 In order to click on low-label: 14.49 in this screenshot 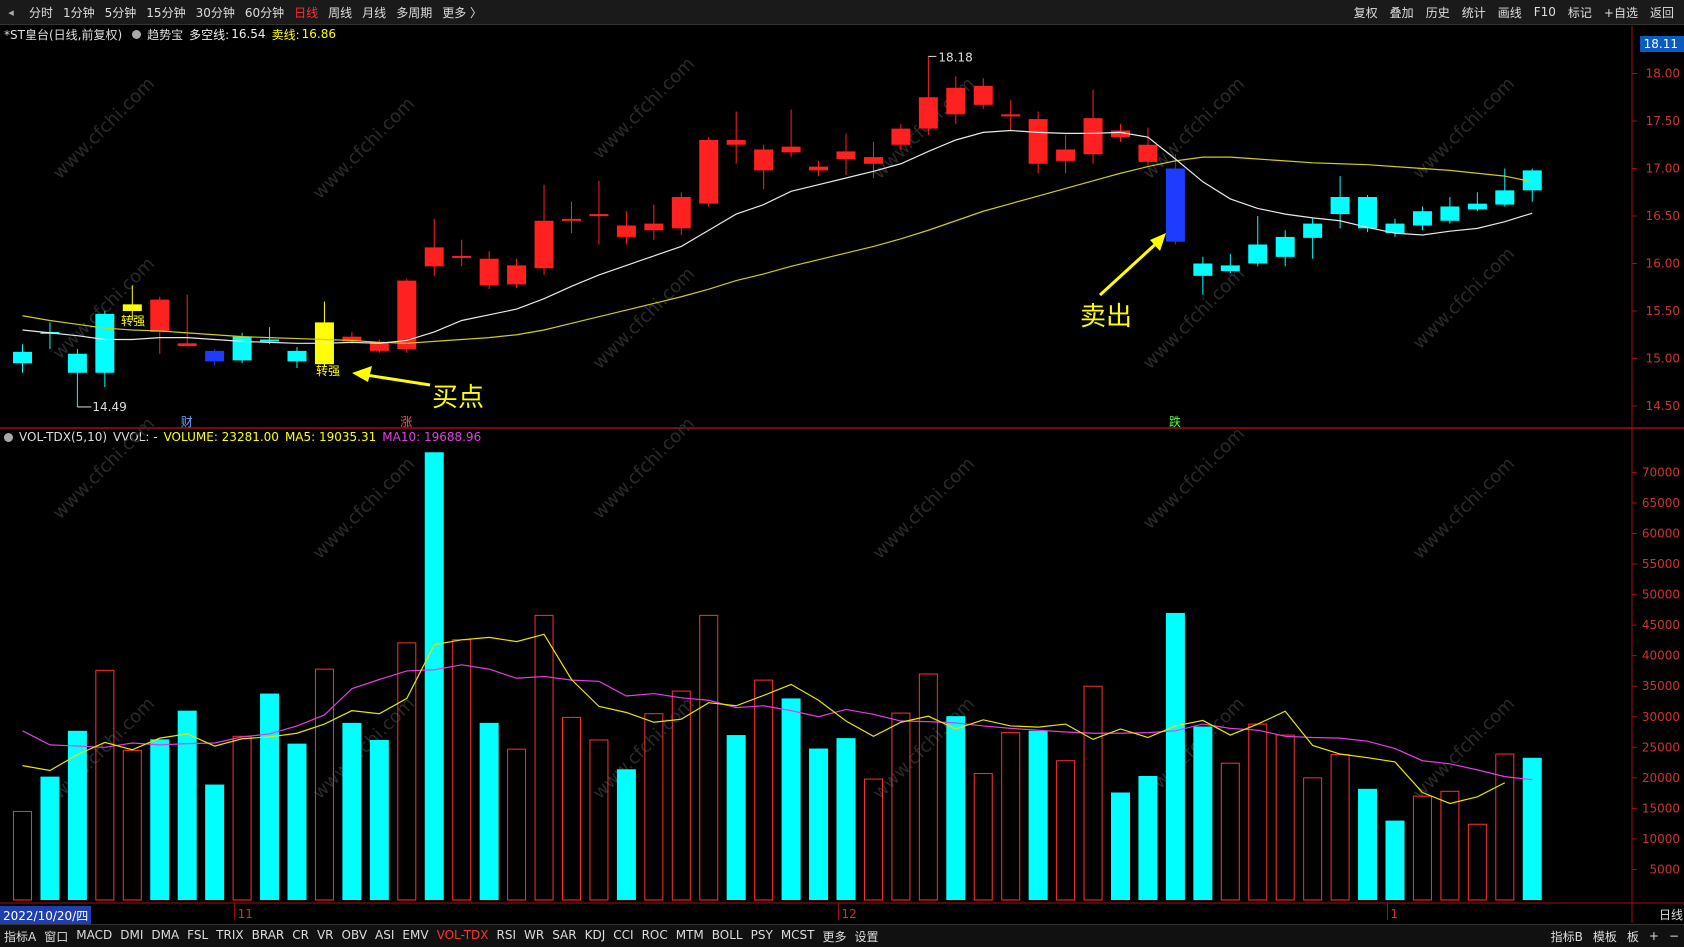, I will do `click(109, 407)`.